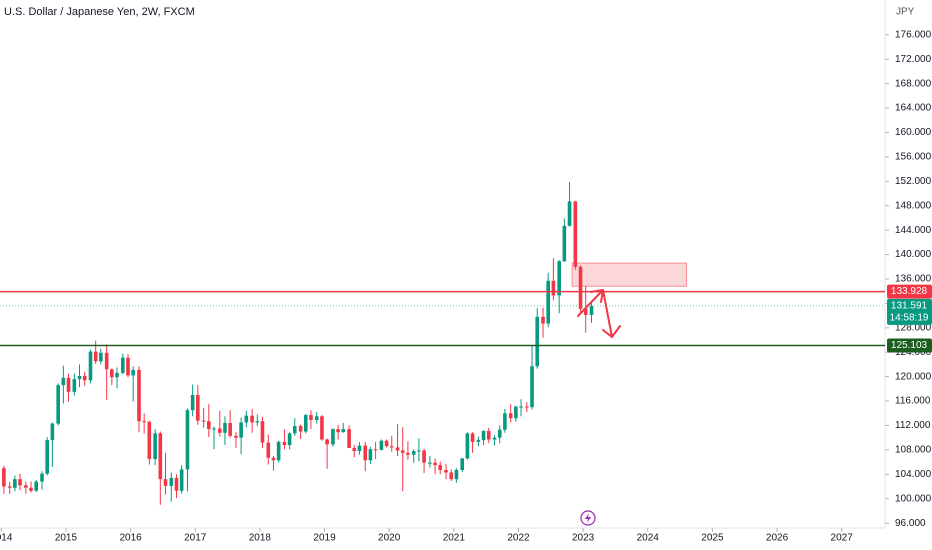 This screenshot has width=932, height=550. I want to click on current-price-box, so click(909, 311).